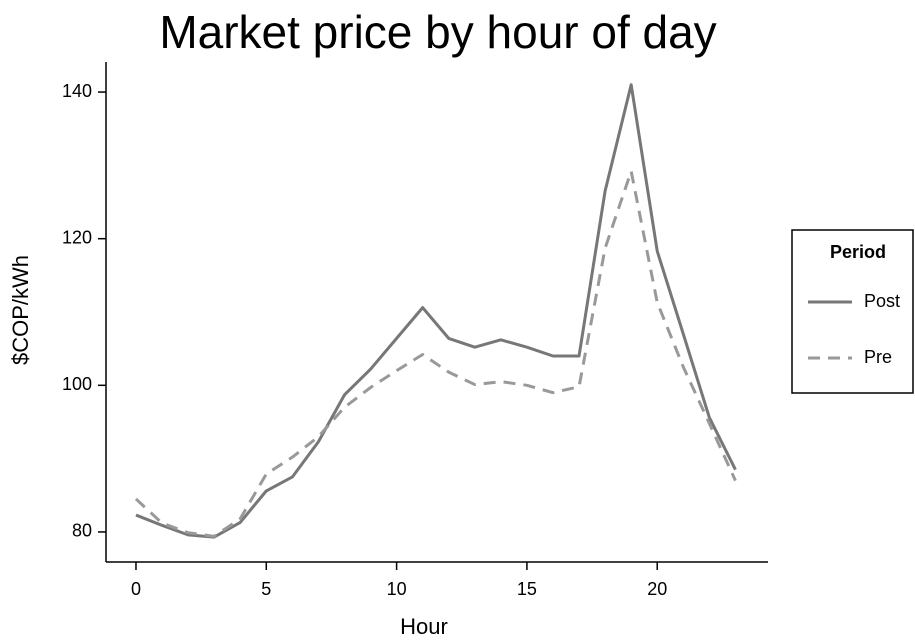  What do you see at coordinates (878, 357) in the screenshot?
I see `legend-label: Pre` at bounding box center [878, 357].